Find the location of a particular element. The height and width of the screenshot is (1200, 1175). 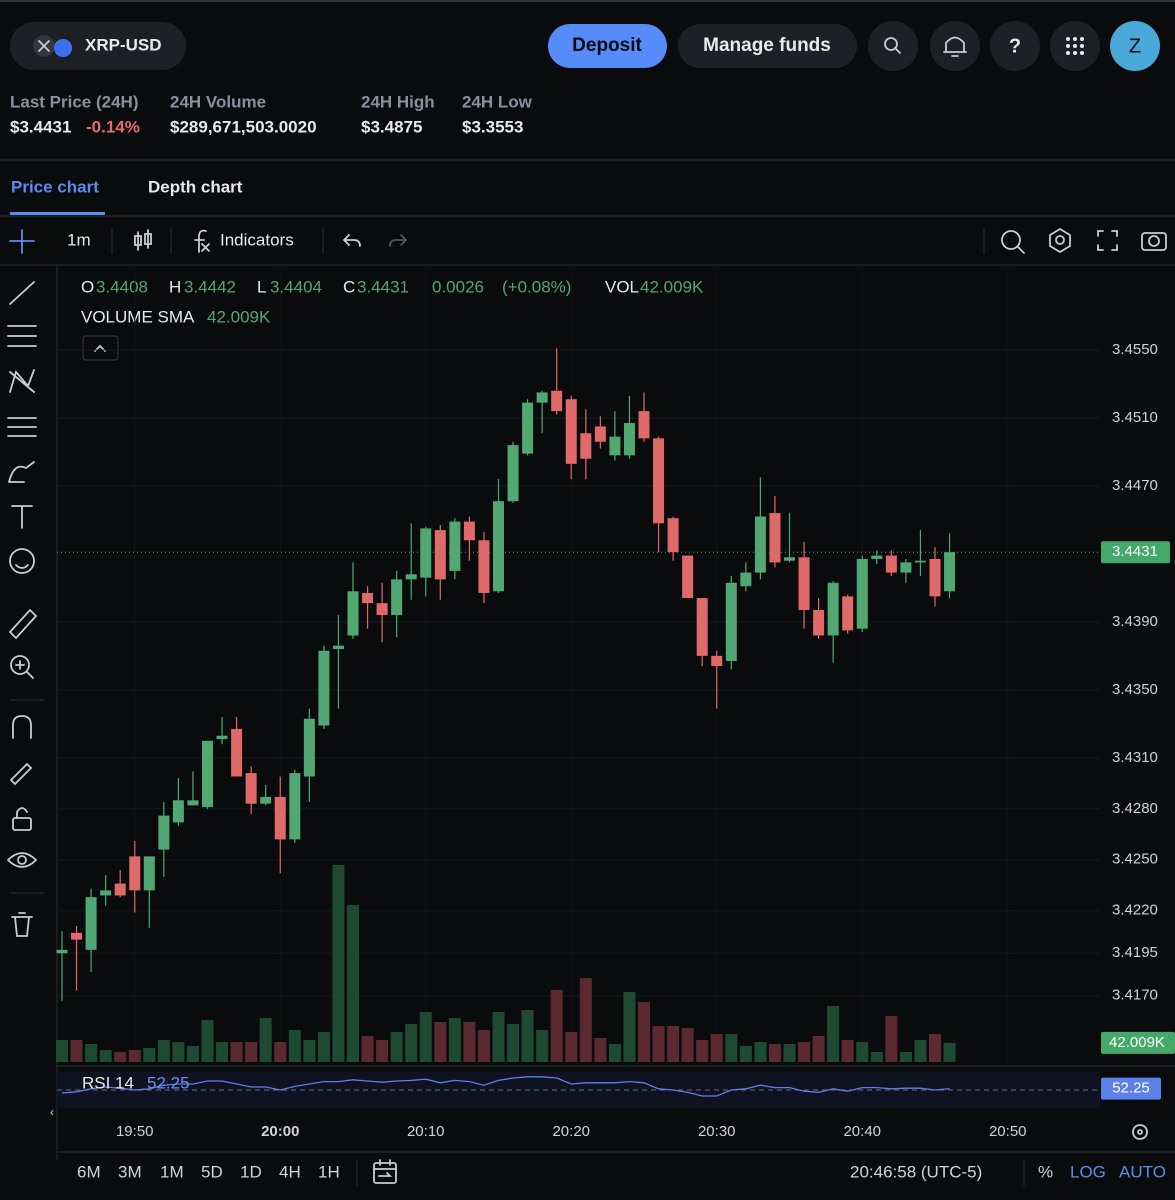

x-tick-label: 20:40 is located at coordinates (862, 1131).